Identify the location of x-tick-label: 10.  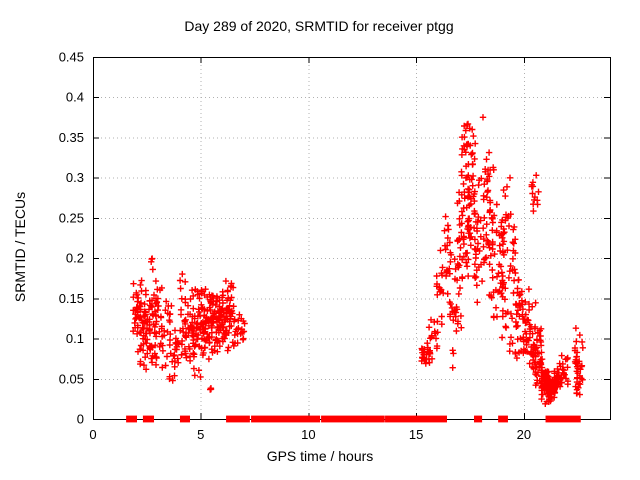
(308, 434).